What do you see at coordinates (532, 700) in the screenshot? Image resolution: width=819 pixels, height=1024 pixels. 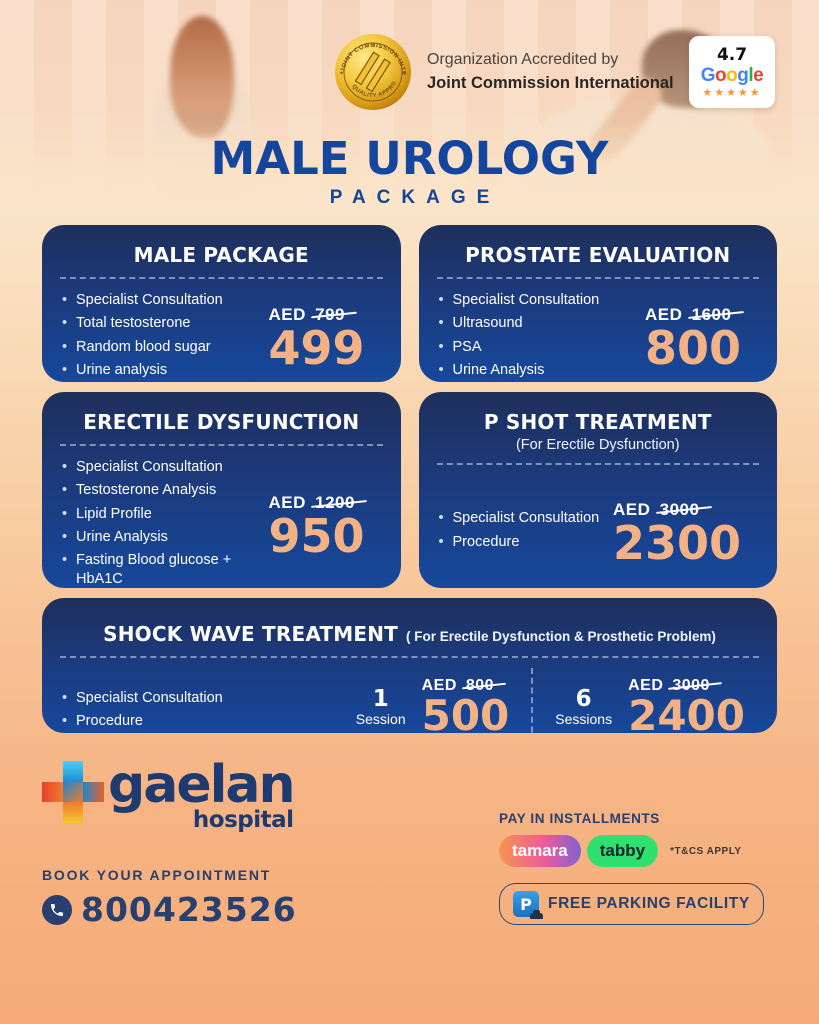 I see `vertical-dashed-divider` at bounding box center [532, 700].